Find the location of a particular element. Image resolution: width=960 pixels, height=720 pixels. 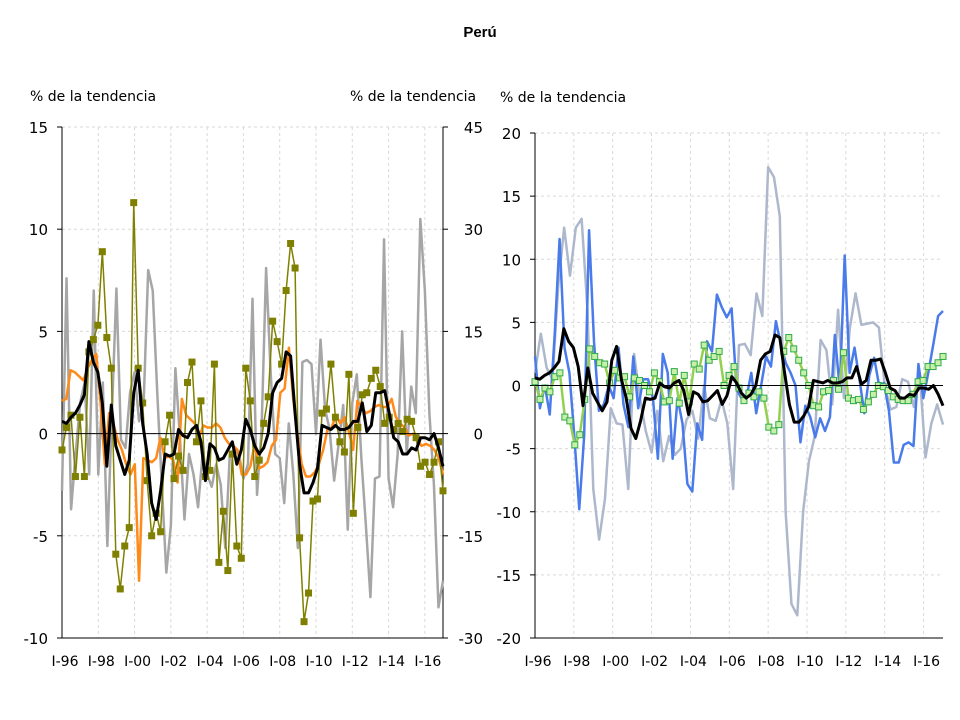

chart-title: Perú is located at coordinates (480, 32).